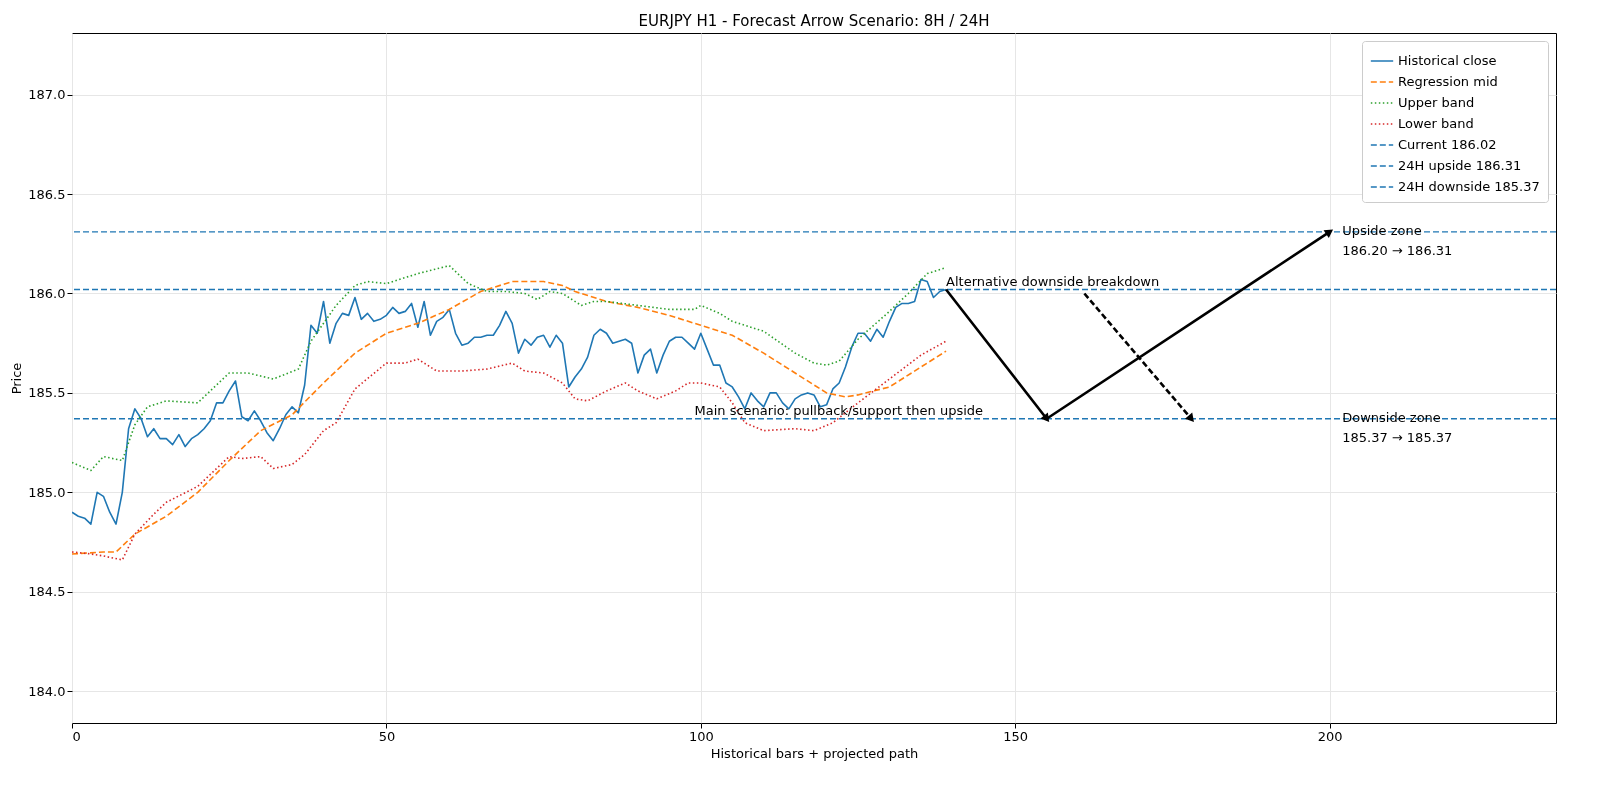  I want to click on x-tick-label: 200, so click(1330, 736).